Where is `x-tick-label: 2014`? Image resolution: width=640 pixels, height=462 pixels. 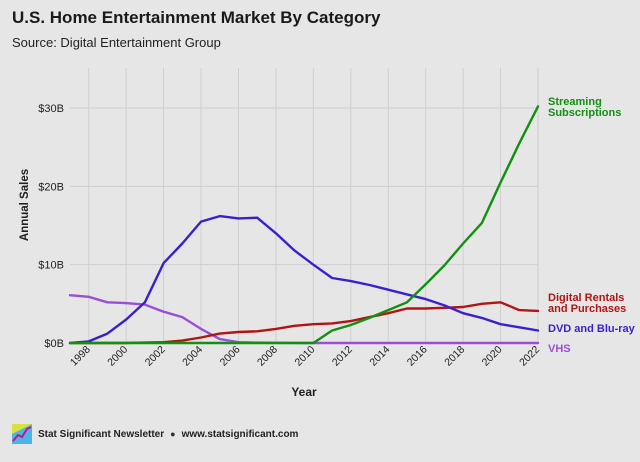 x-tick-label: 2014 is located at coordinates (379, 356).